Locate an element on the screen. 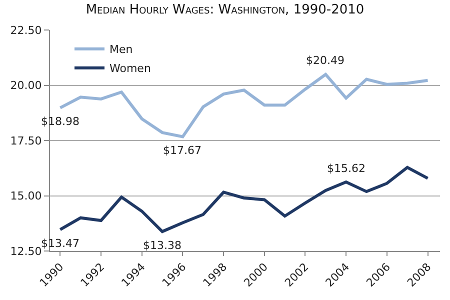  y-tick-label: 12.50 is located at coordinates (26, 251).